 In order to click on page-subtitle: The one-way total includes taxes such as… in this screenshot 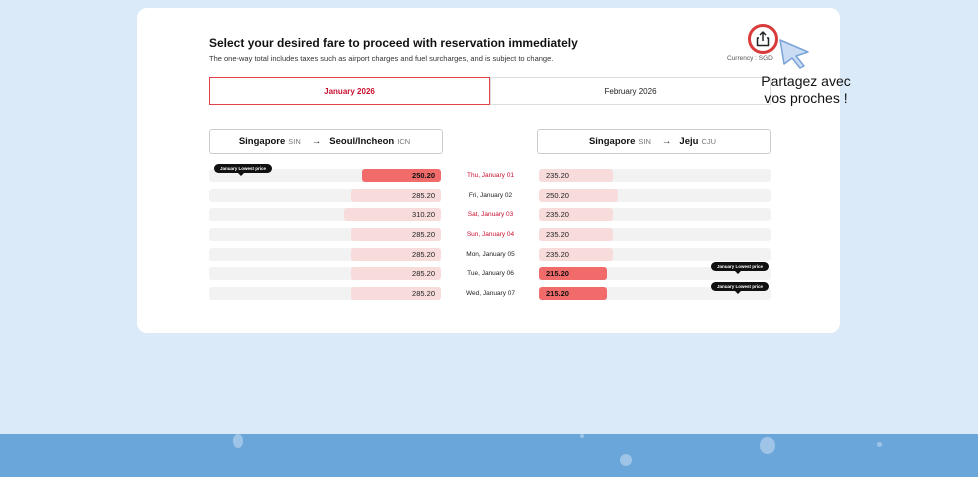, I will do `click(381, 58)`.